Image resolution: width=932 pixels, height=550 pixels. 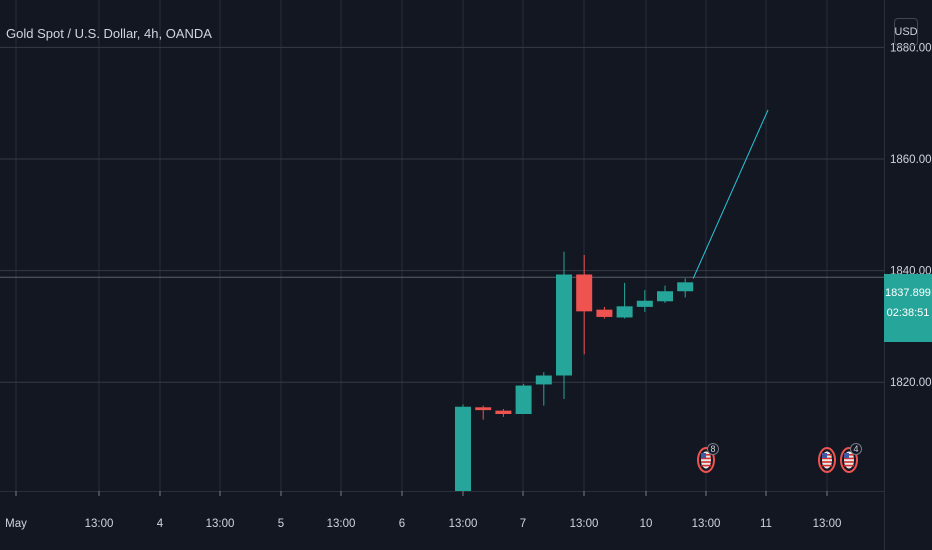 I want to click on y-tick-label: 1860.000, so click(x=911, y=160).